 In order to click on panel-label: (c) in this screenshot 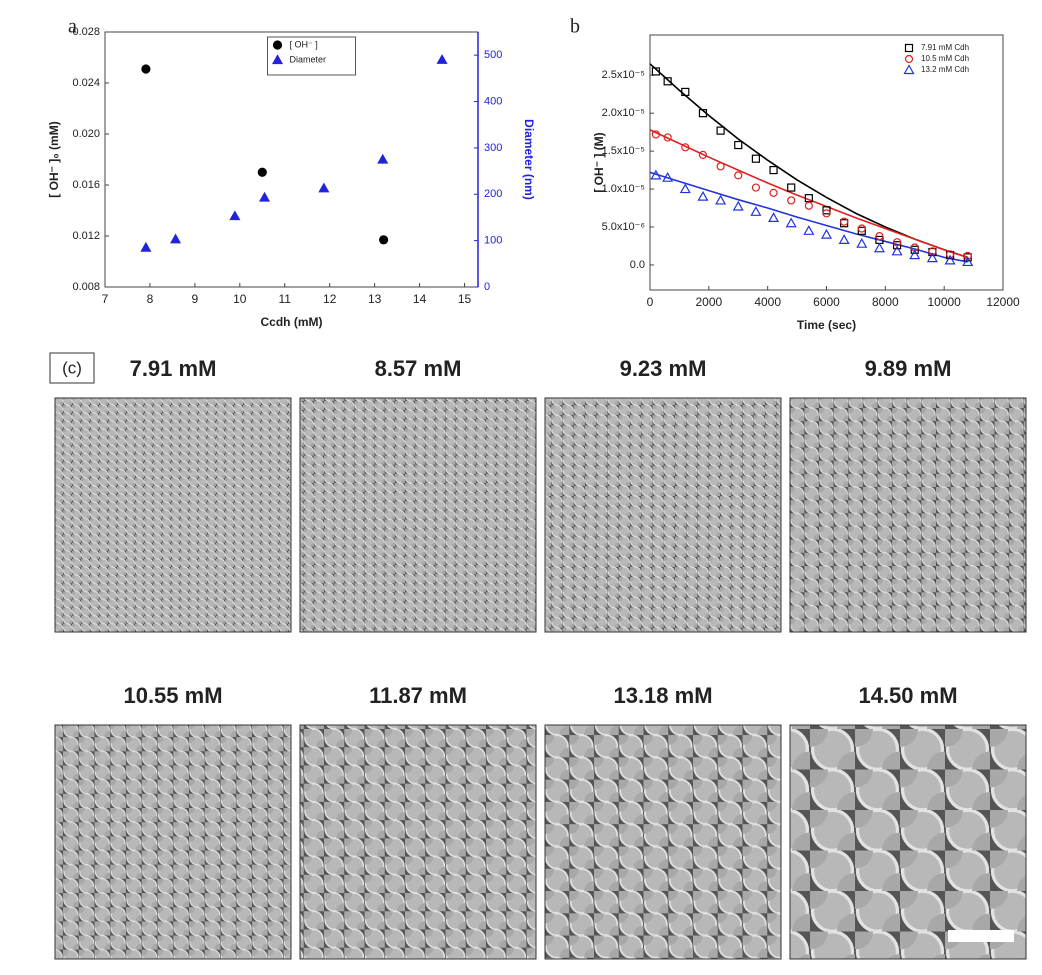, I will do `click(72, 367)`.